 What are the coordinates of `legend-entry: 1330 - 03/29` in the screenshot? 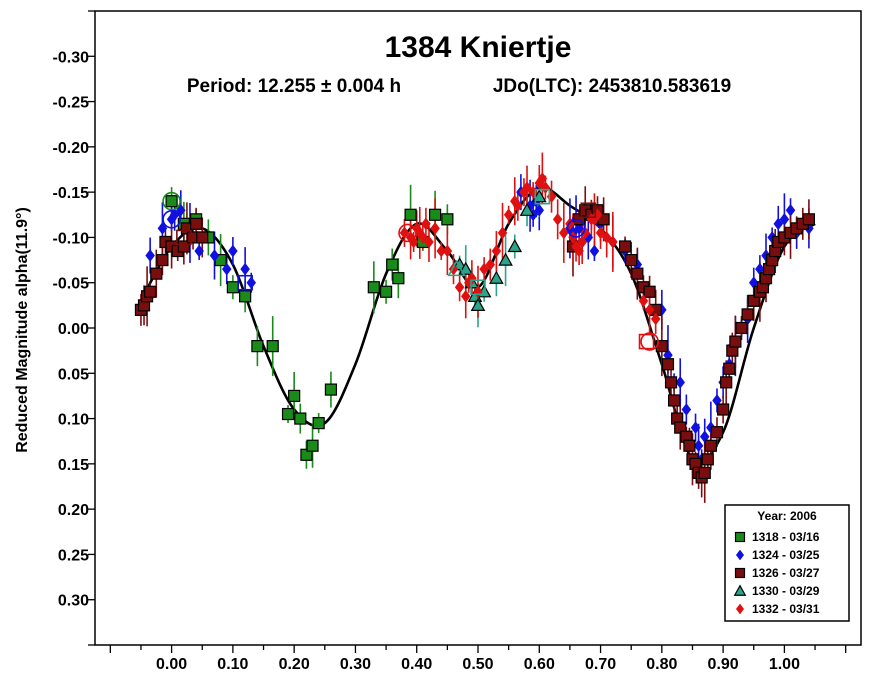 It's located at (786, 591).